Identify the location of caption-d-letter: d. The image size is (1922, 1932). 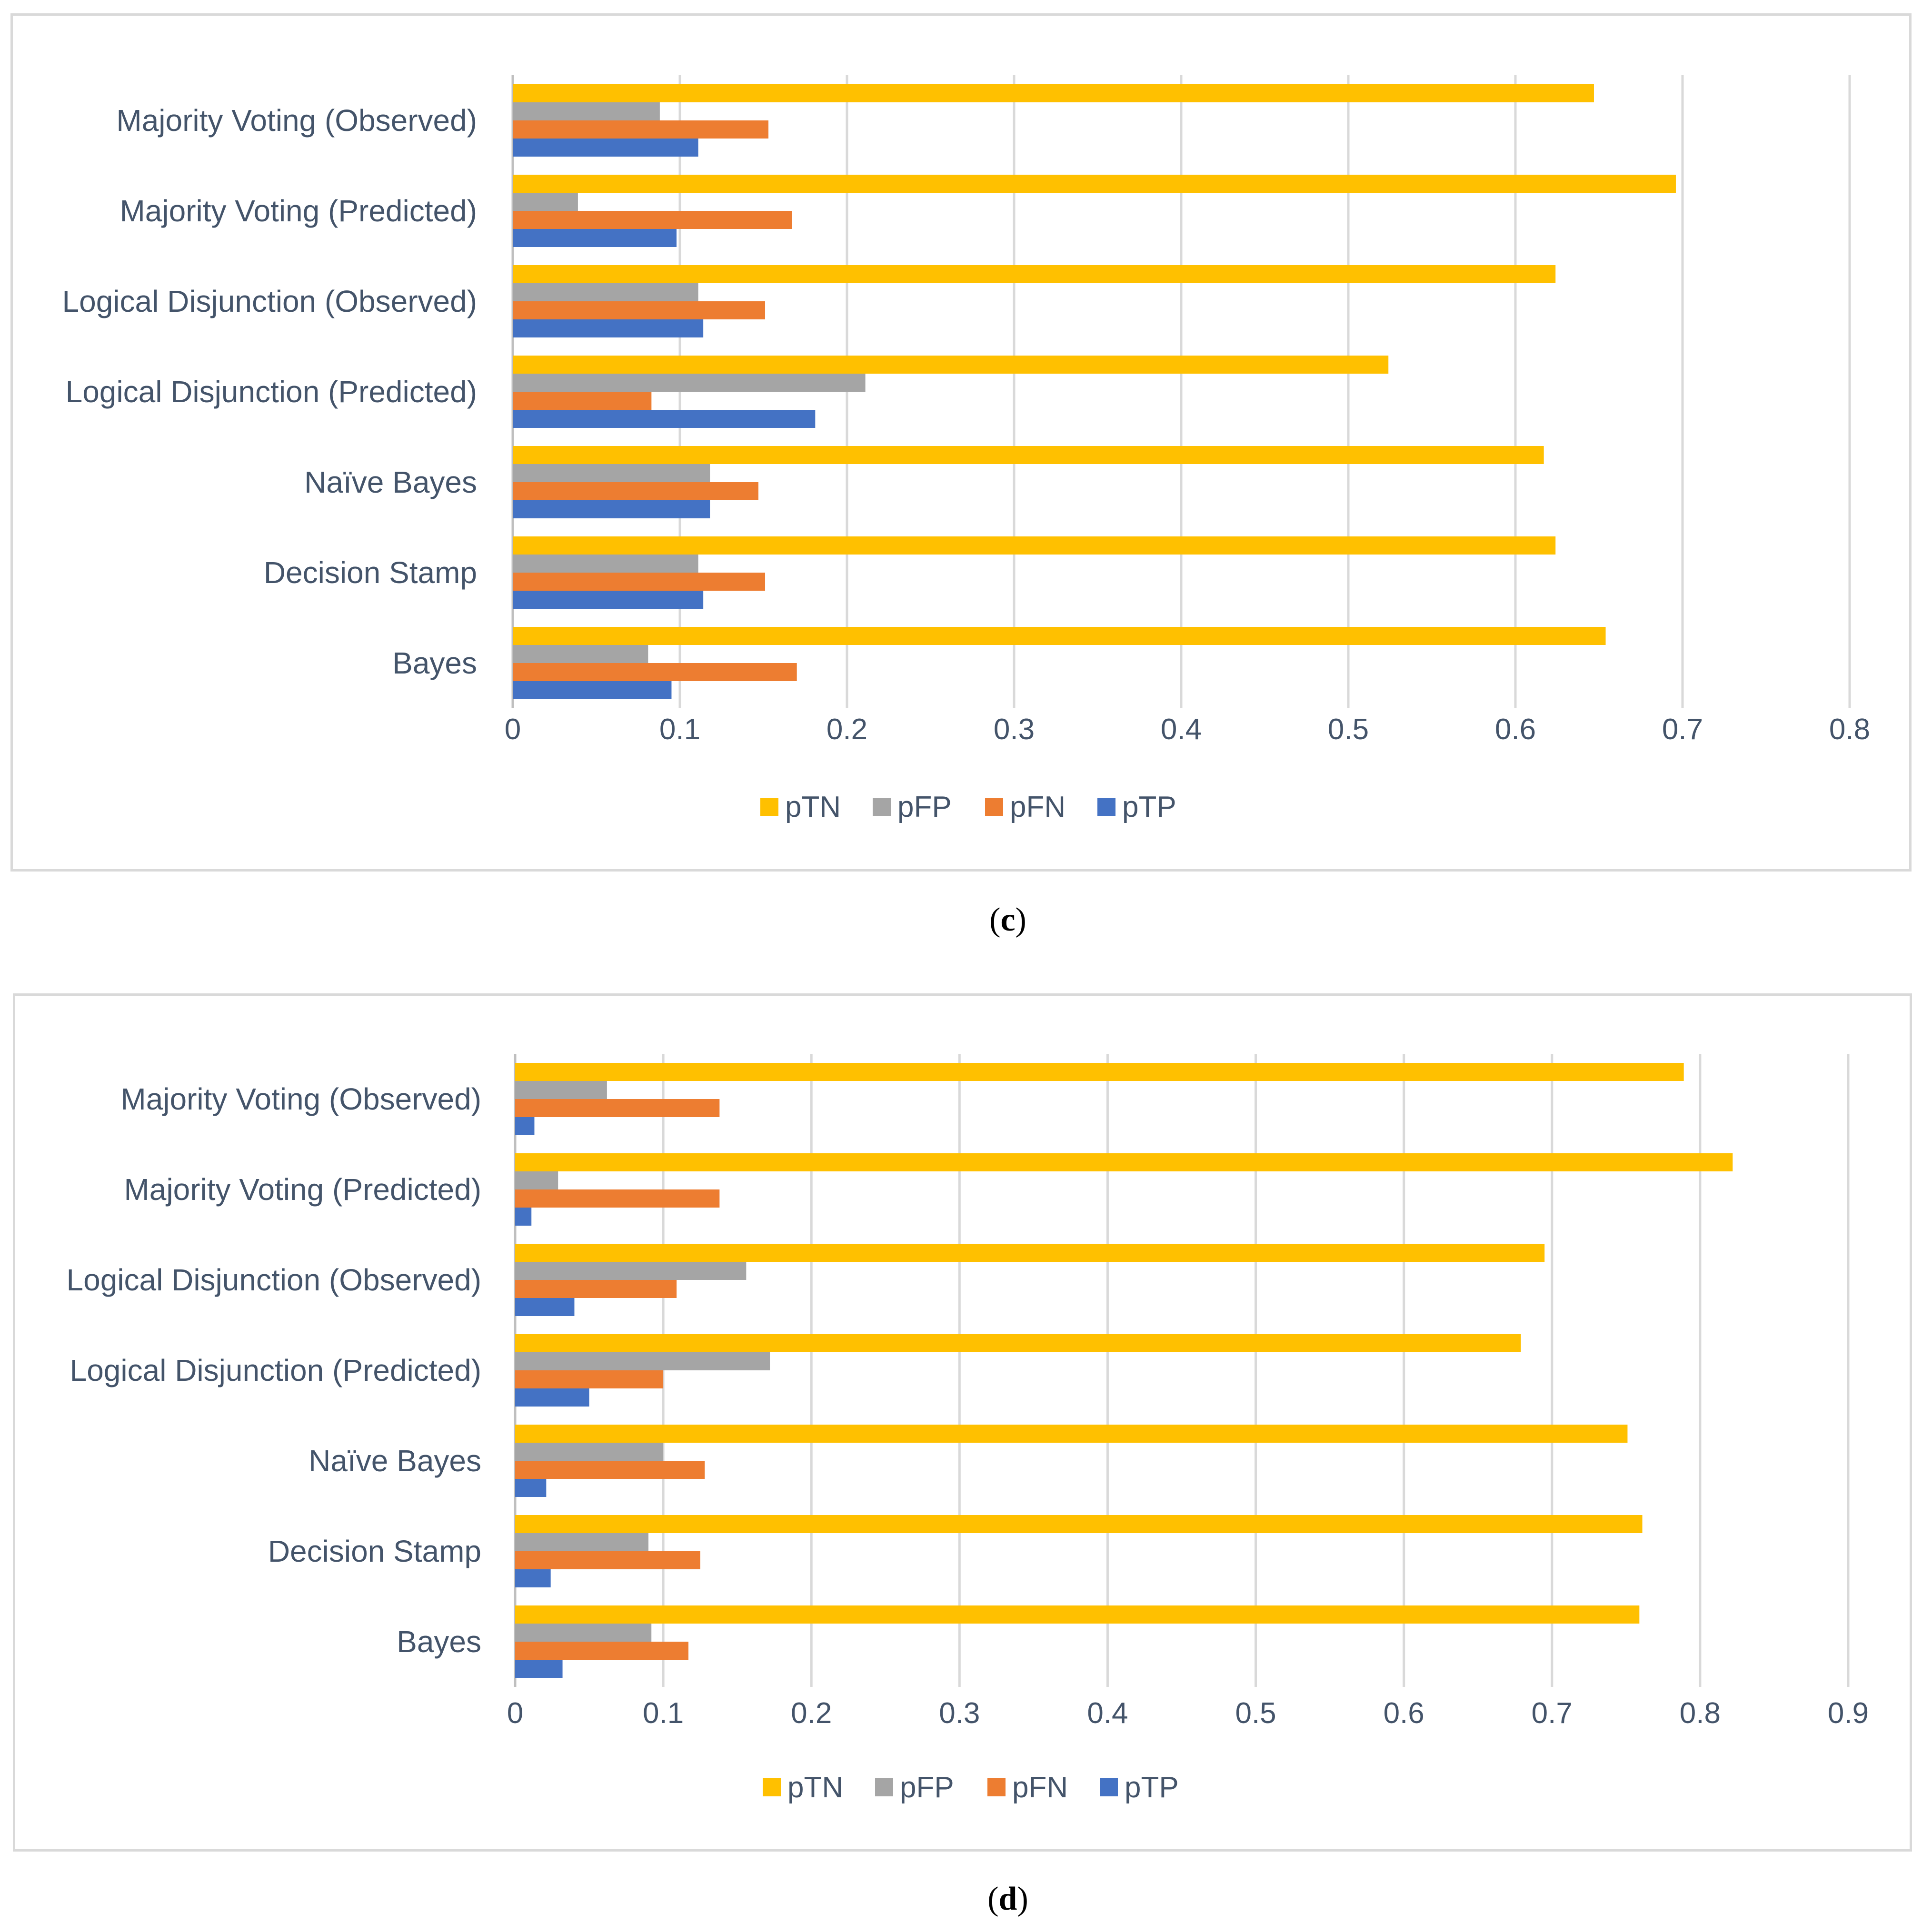
(1007, 1899).